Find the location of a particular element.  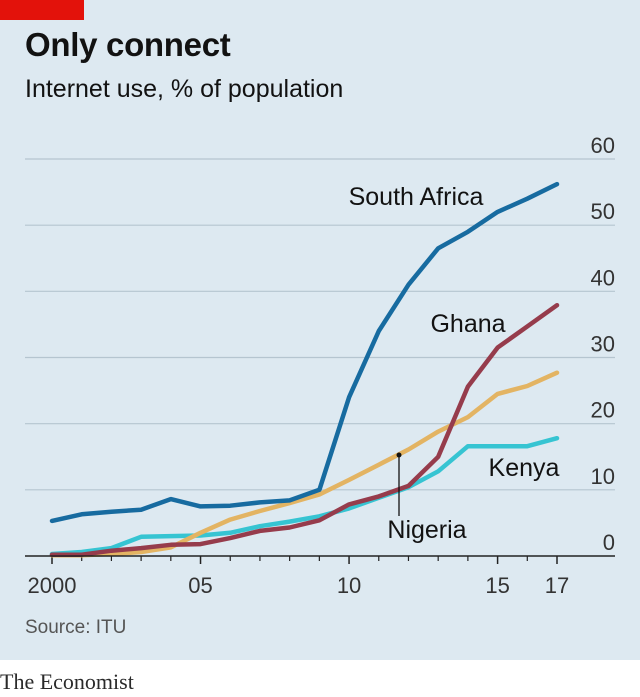

y-tick-label: 0 is located at coordinates (609, 542).